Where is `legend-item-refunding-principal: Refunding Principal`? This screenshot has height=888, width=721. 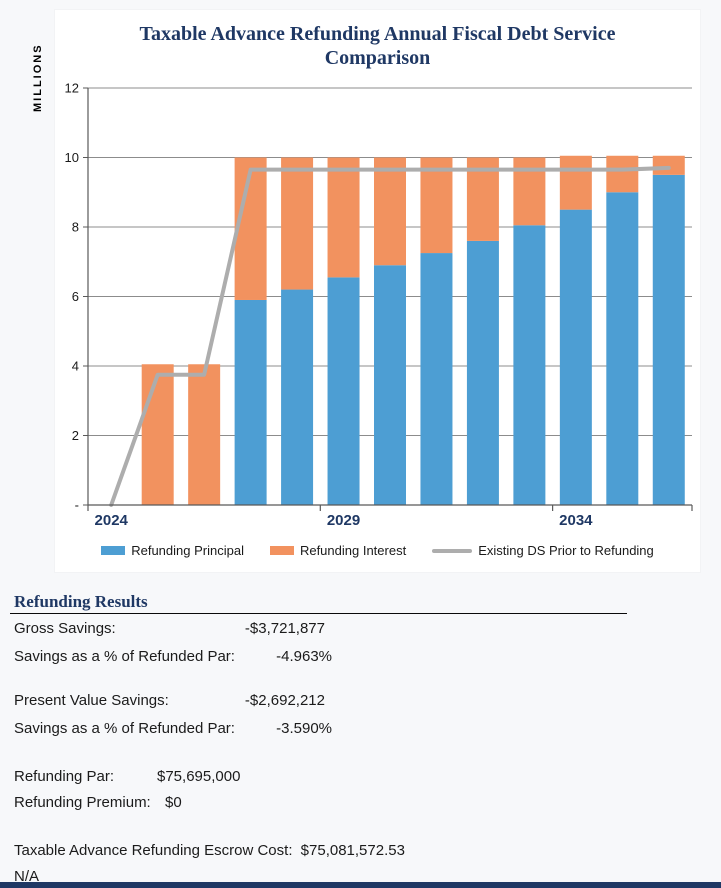 legend-item-refunding-principal: Refunding Principal is located at coordinates (172, 550).